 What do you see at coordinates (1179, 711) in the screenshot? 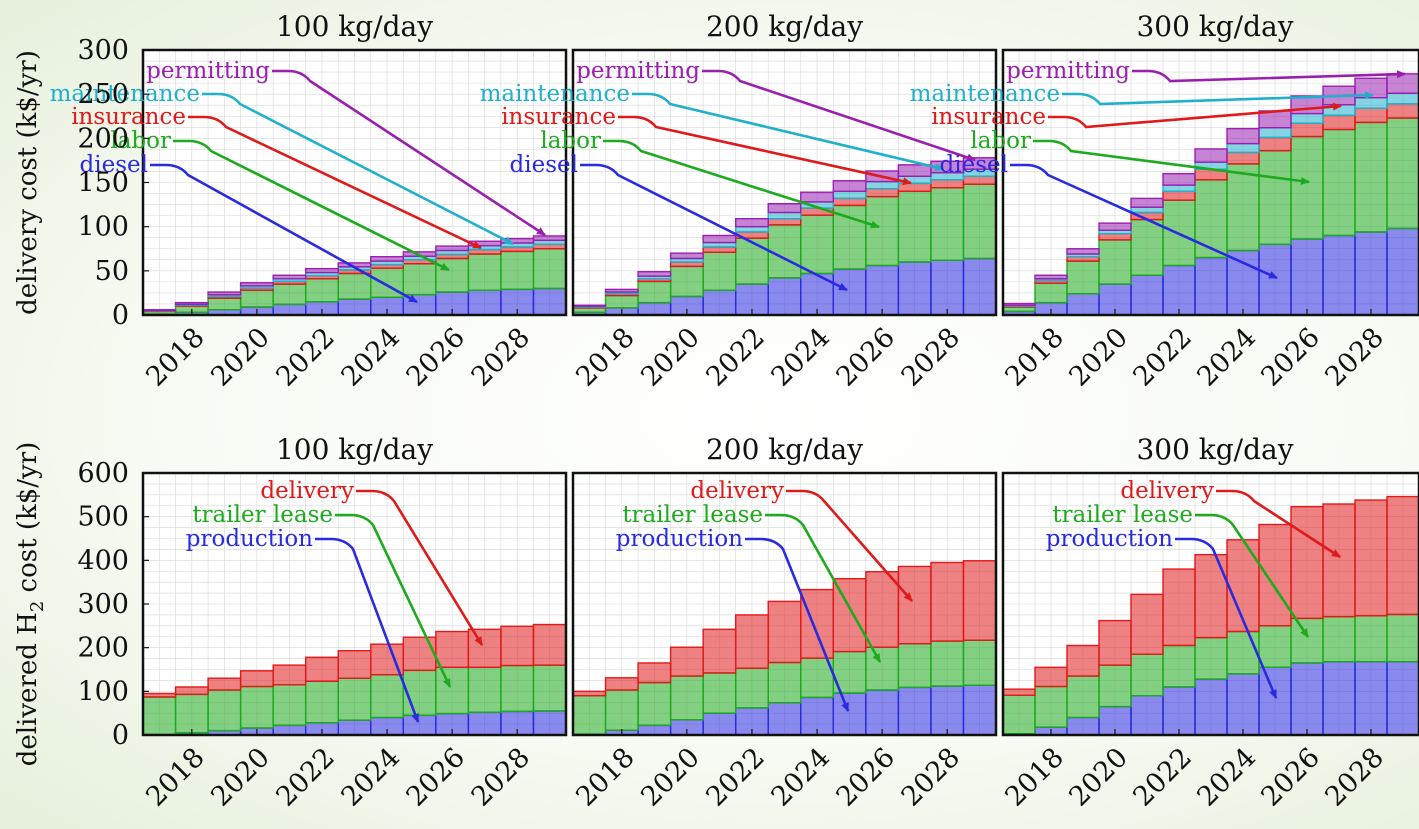
I see `bar-production-2022` at bounding box center [1179, 711].